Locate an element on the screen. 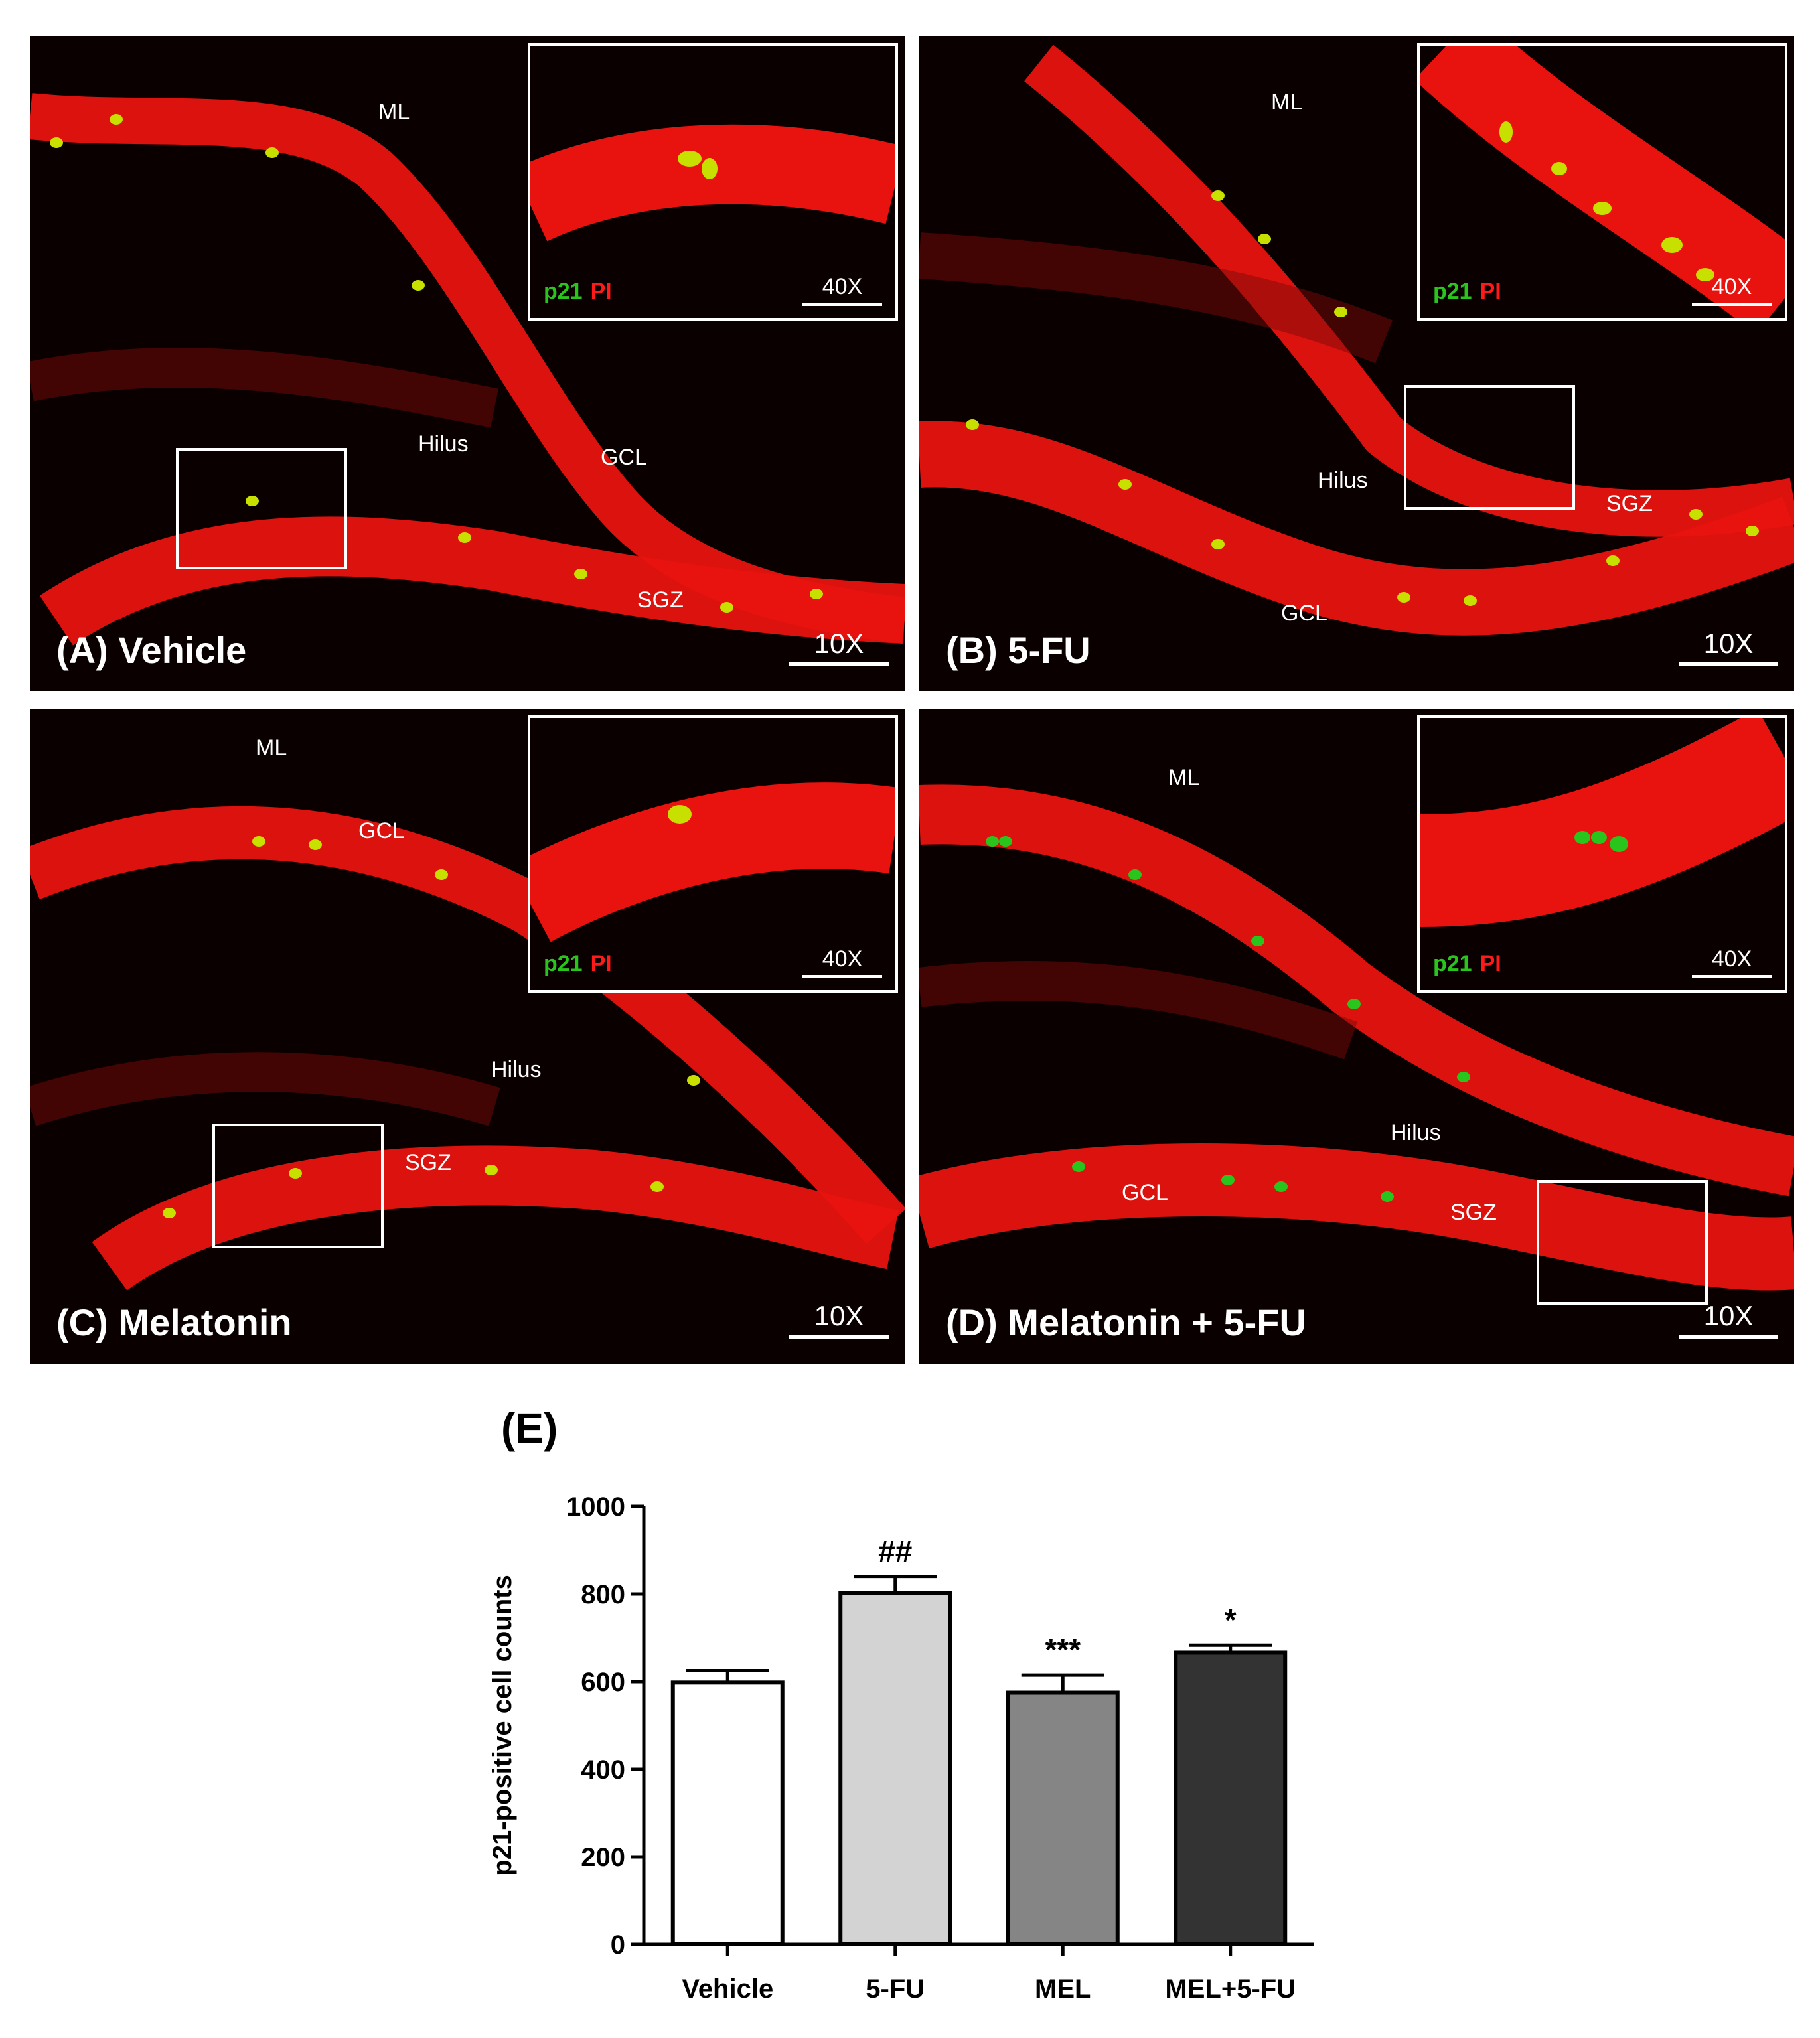  y-tick-label: 200 is located at coordinates (603, 1858).